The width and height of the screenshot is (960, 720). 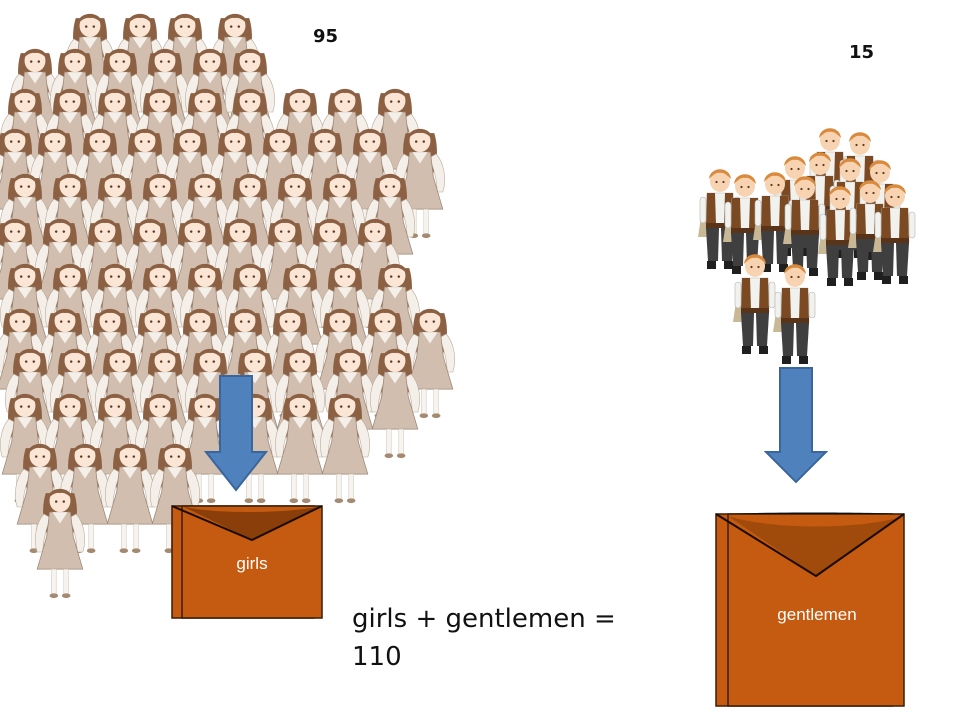 I want to click on equation-text: girls + gentlemen = 110, so click(x=484, y=638).